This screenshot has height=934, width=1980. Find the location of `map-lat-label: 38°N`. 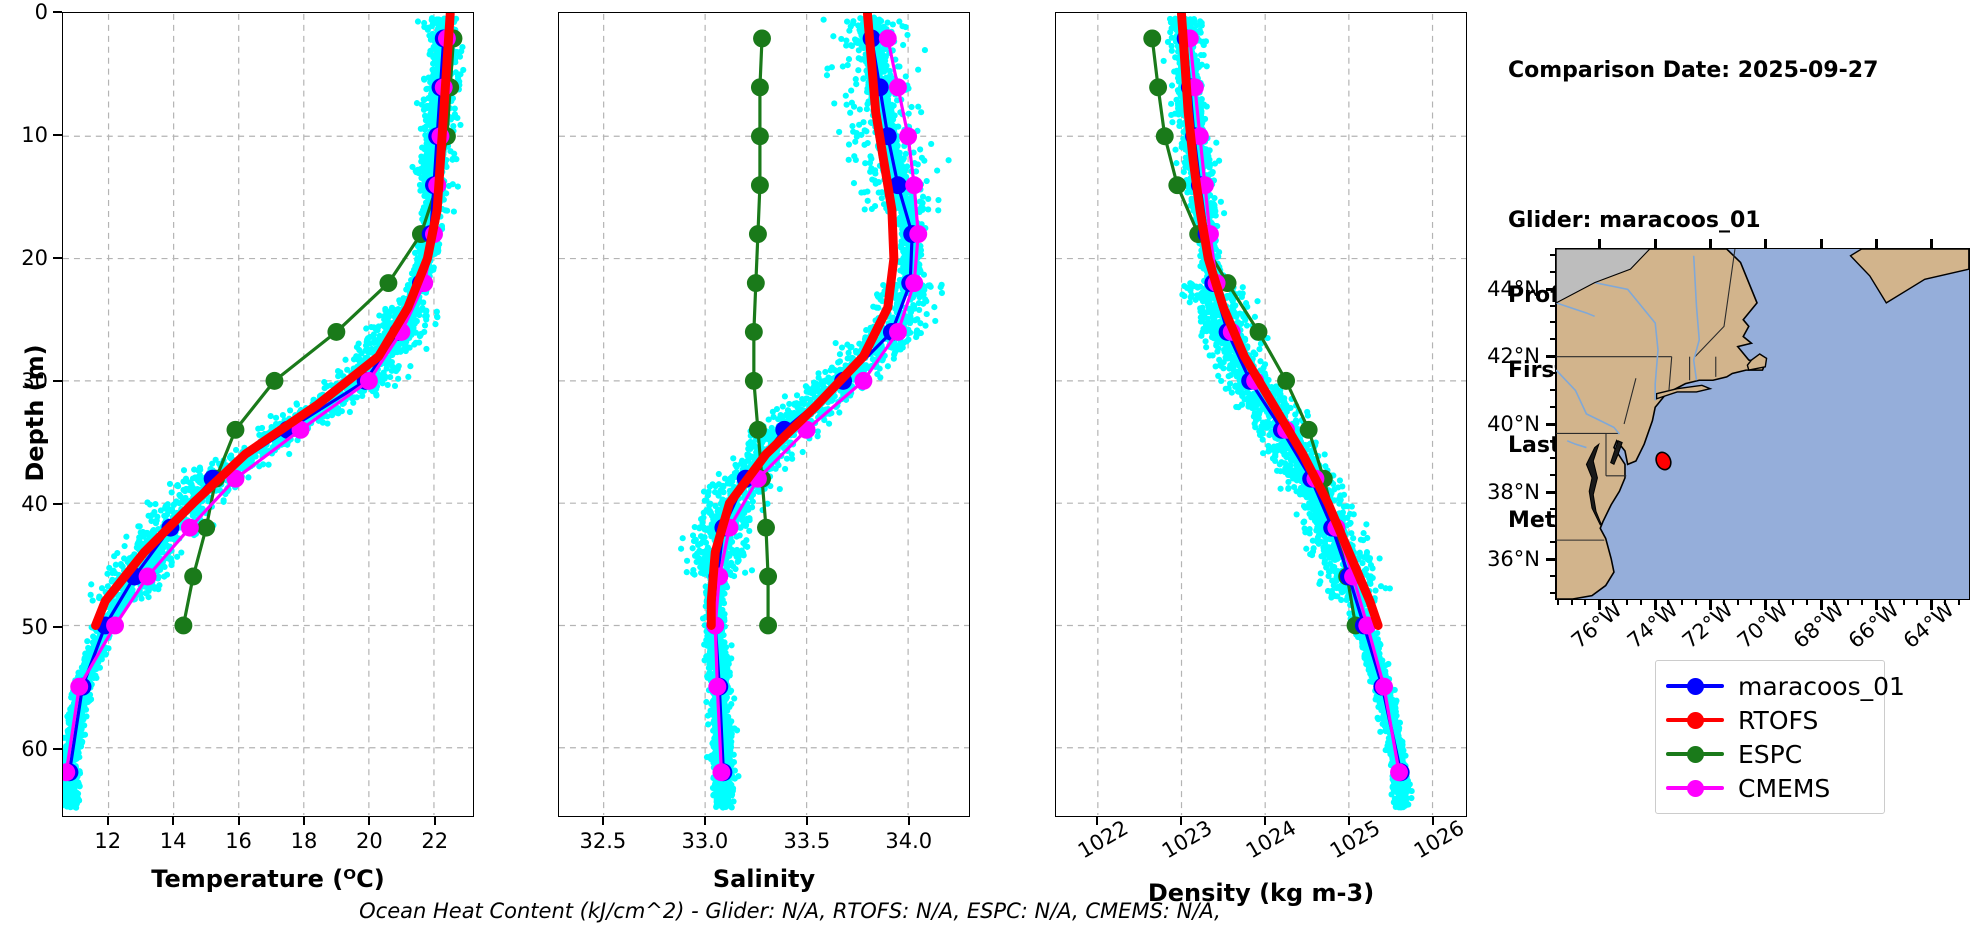

map-lat-label: 38°N is located at coordinates (1513, 491).